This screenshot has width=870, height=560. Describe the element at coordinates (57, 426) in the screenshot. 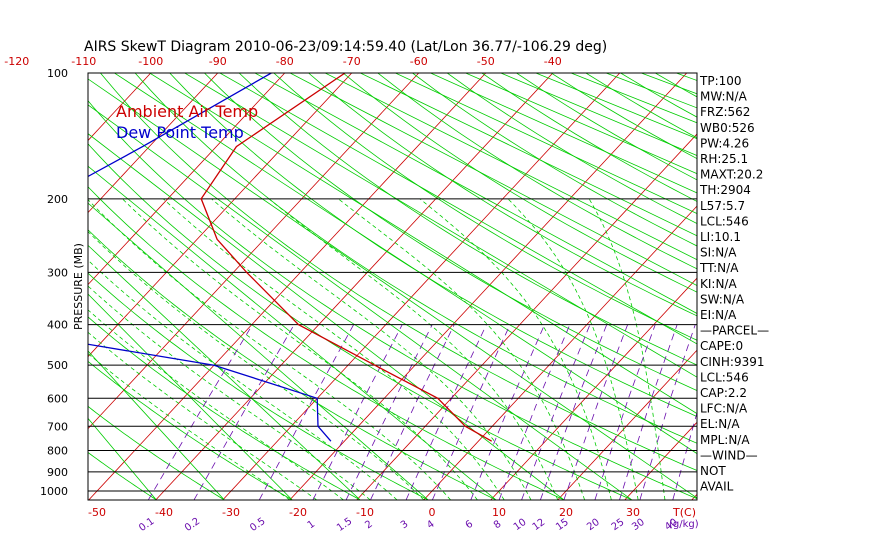

I see `pressure-tick-label: 700` at that location.